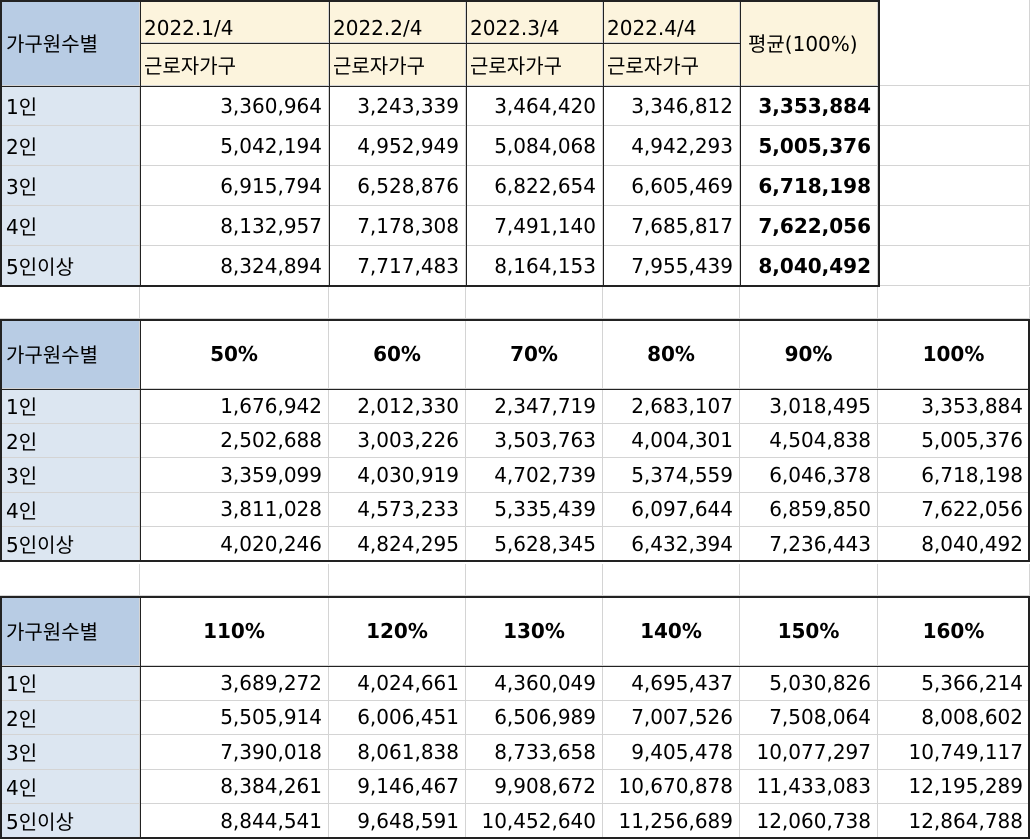 The width and height of the screenshot is (1030, 840). I want to click on block2-row-label: 5인이상, so click(70, 544).